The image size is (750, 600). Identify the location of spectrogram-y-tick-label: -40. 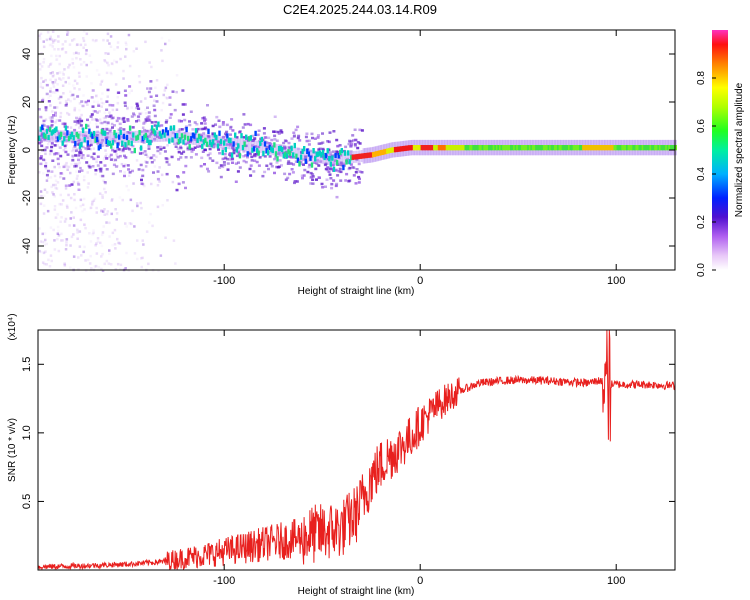
(27, 246).